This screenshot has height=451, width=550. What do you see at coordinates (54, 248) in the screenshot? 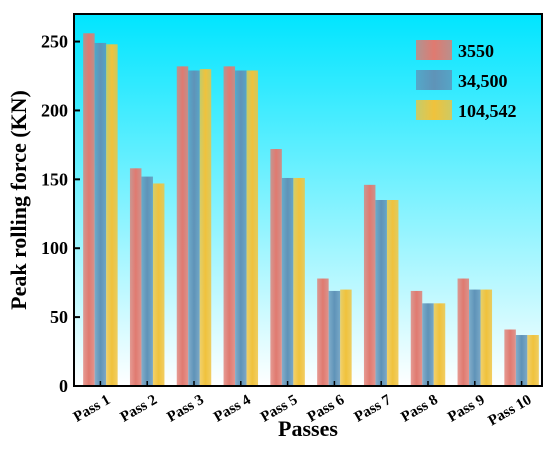
I see `y-tick-label: 100` at bounding box center [54, 248].